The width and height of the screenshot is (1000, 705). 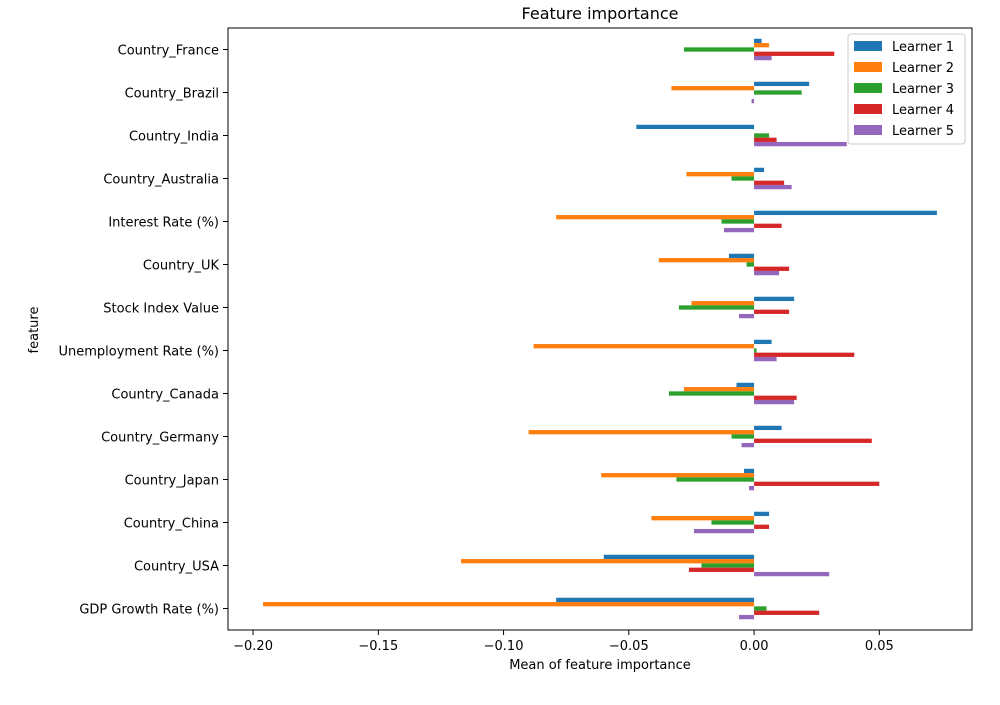 I want to click on x-tick-label: 0.05, so click(x=879, y=646).